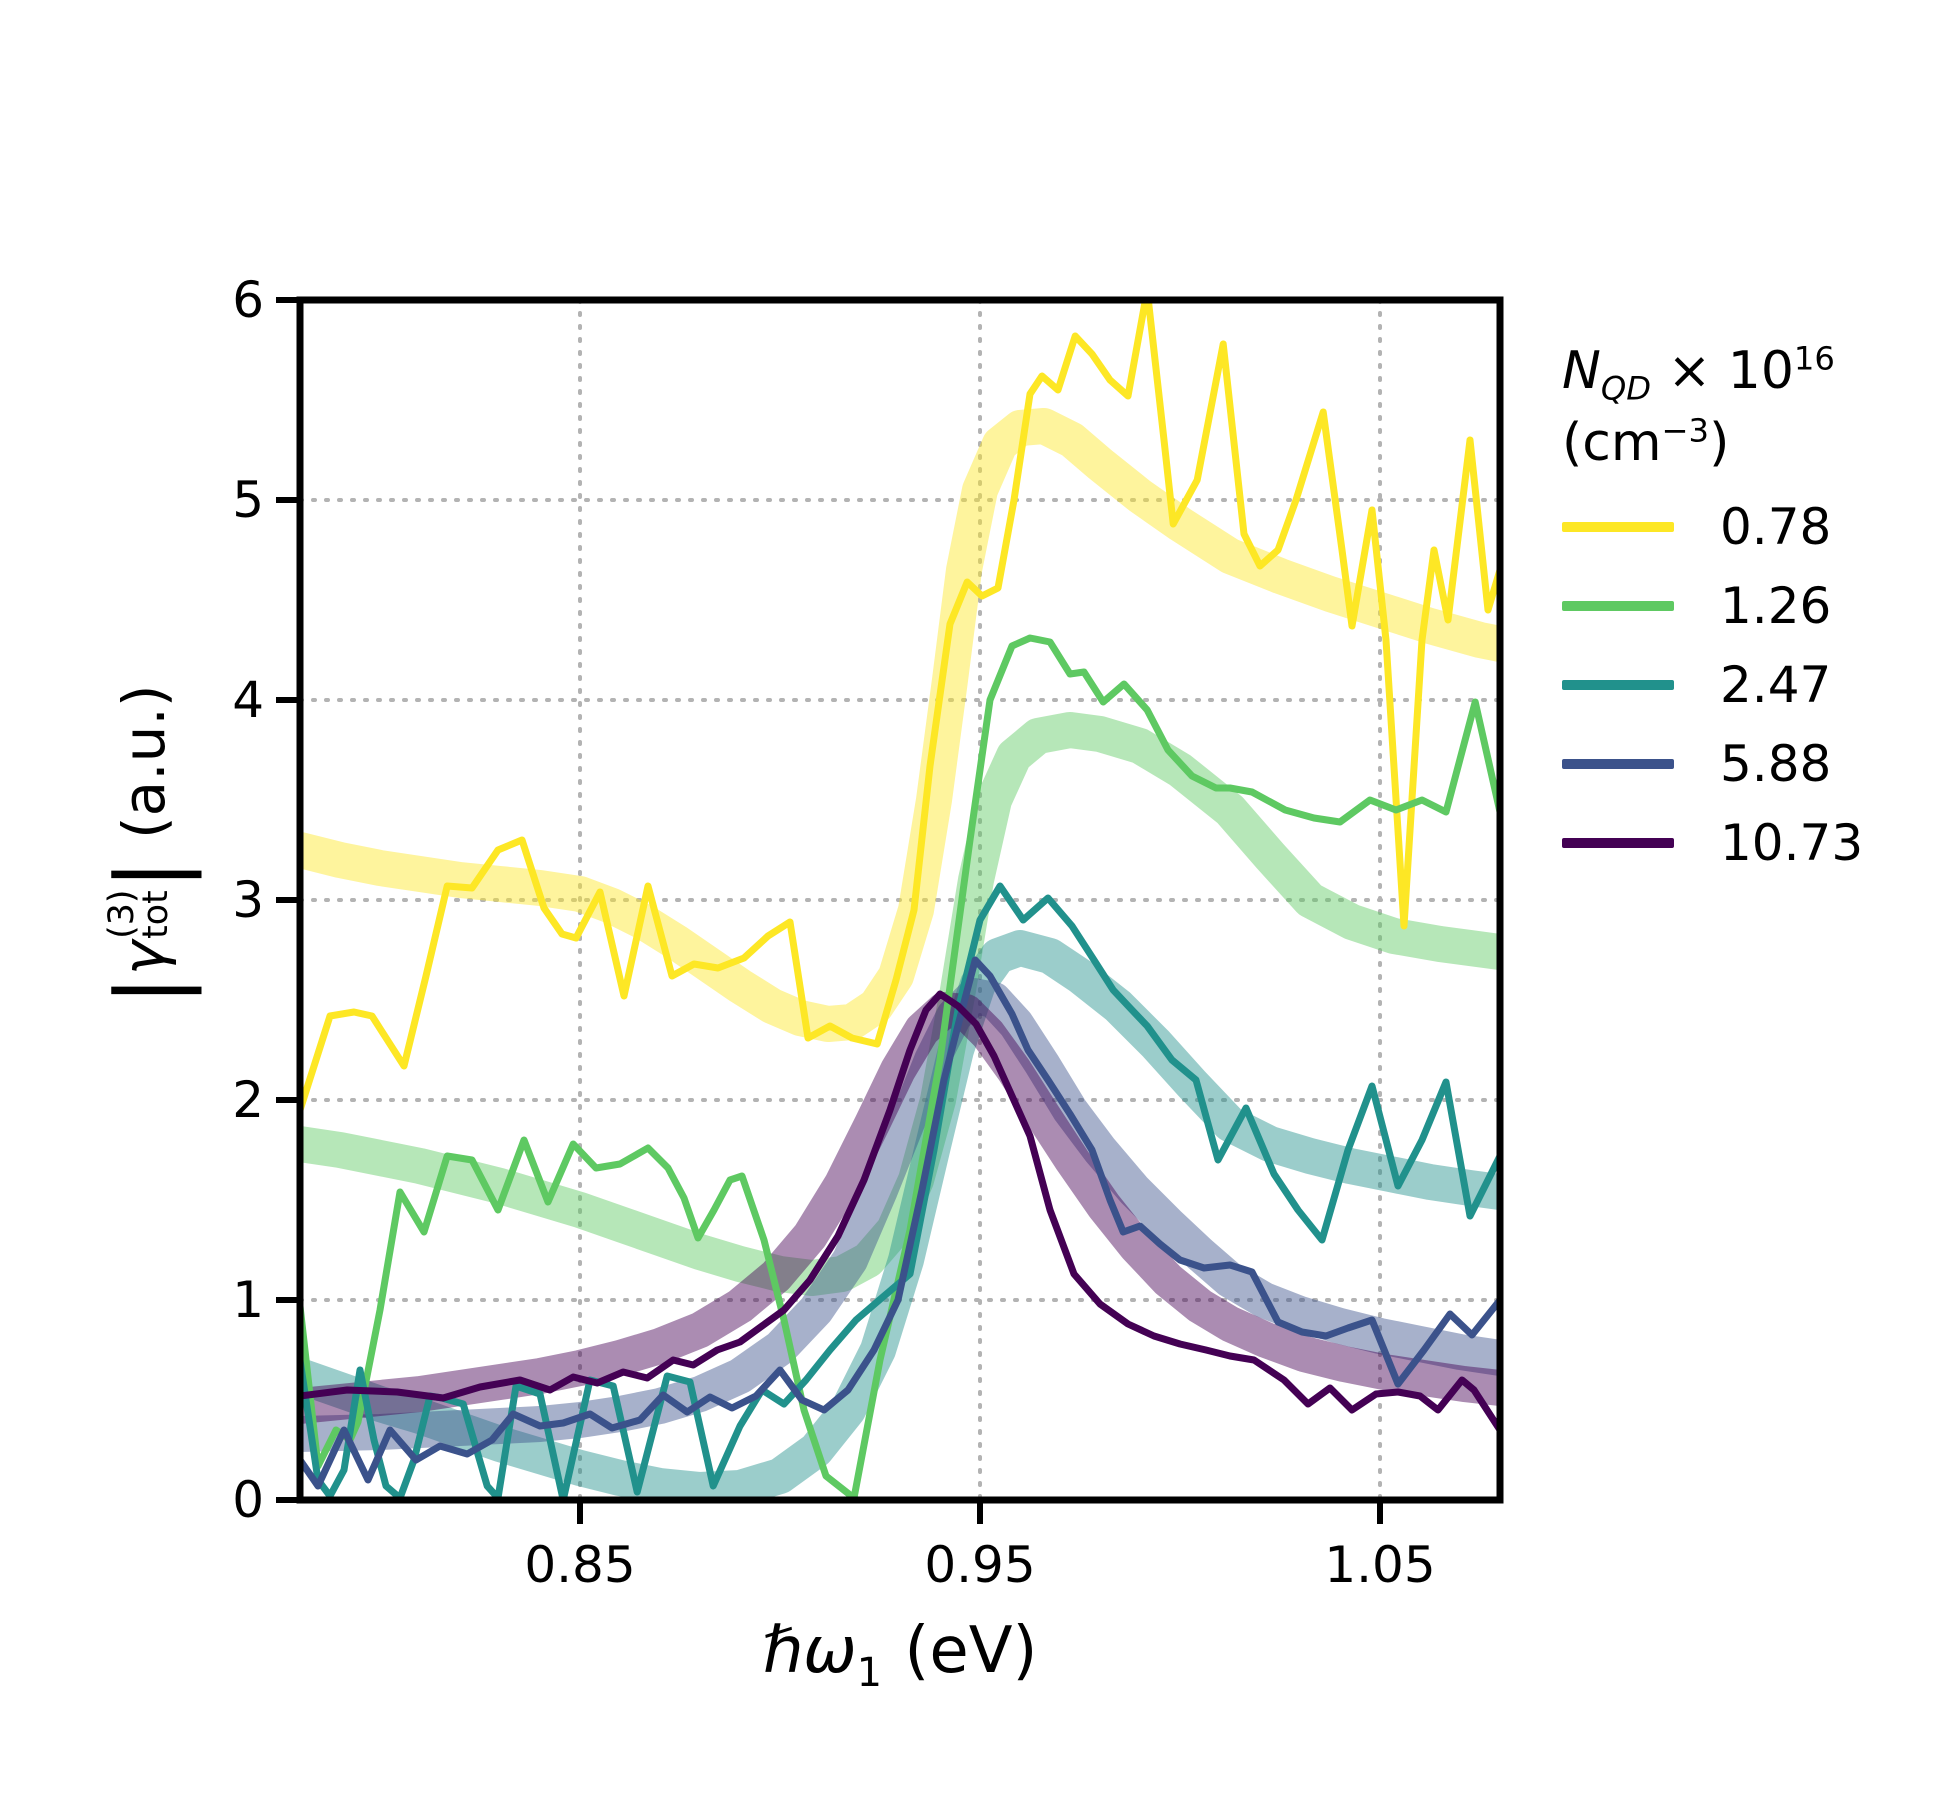  Describe the element at coordinates (1792, 843) in the screenshot. I see `legend-entry-label: 10.73` at that location.